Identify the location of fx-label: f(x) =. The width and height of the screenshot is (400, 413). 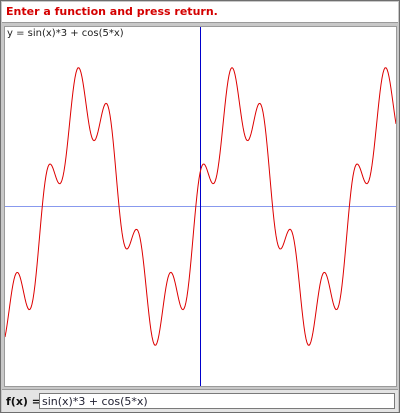
(23, 401).